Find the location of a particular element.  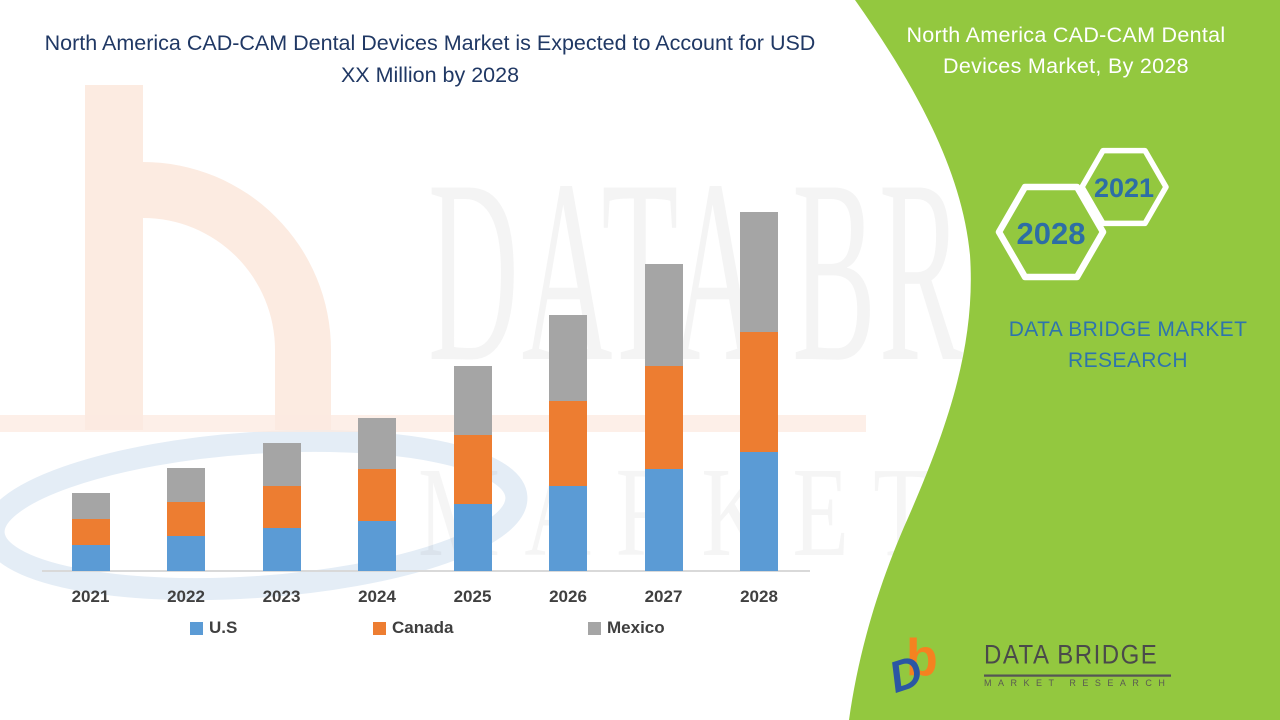

bar-2023 is located at coordinates (281, 507).